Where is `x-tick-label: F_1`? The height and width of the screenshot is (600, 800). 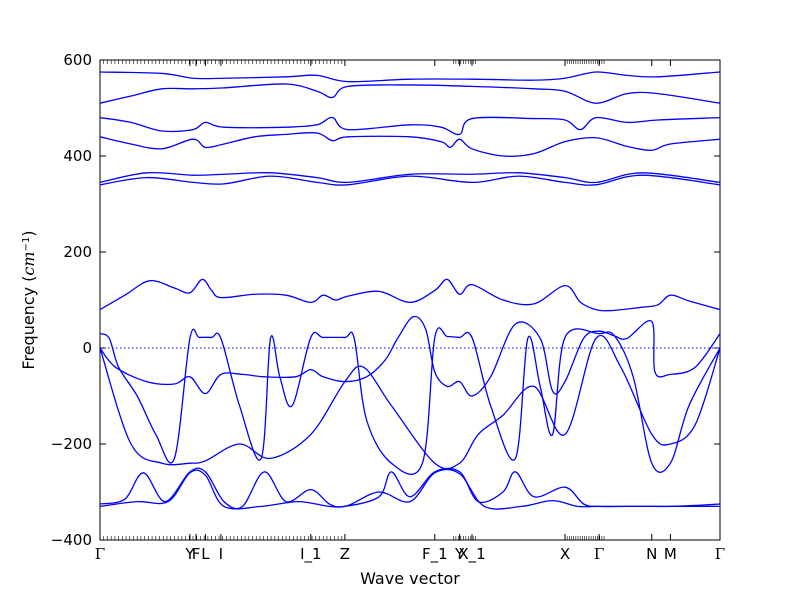
x-tick-label: F_1 is located at coordinates (435, 554).